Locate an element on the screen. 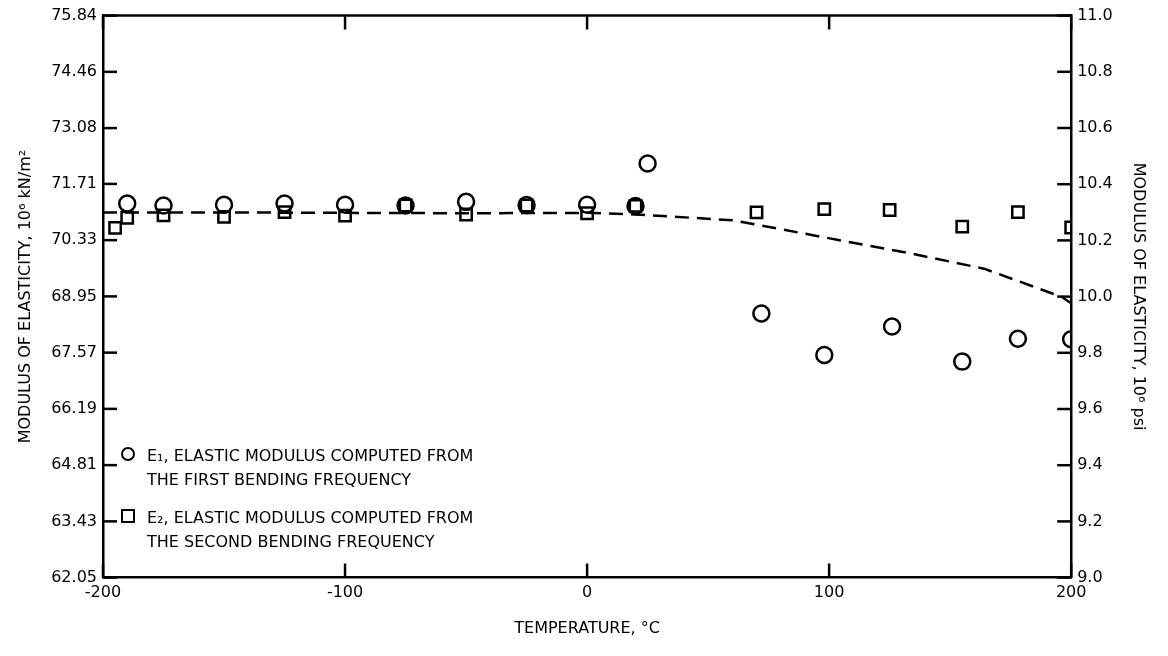  x-tick-label: 100 is located at coordinates (829, 592).